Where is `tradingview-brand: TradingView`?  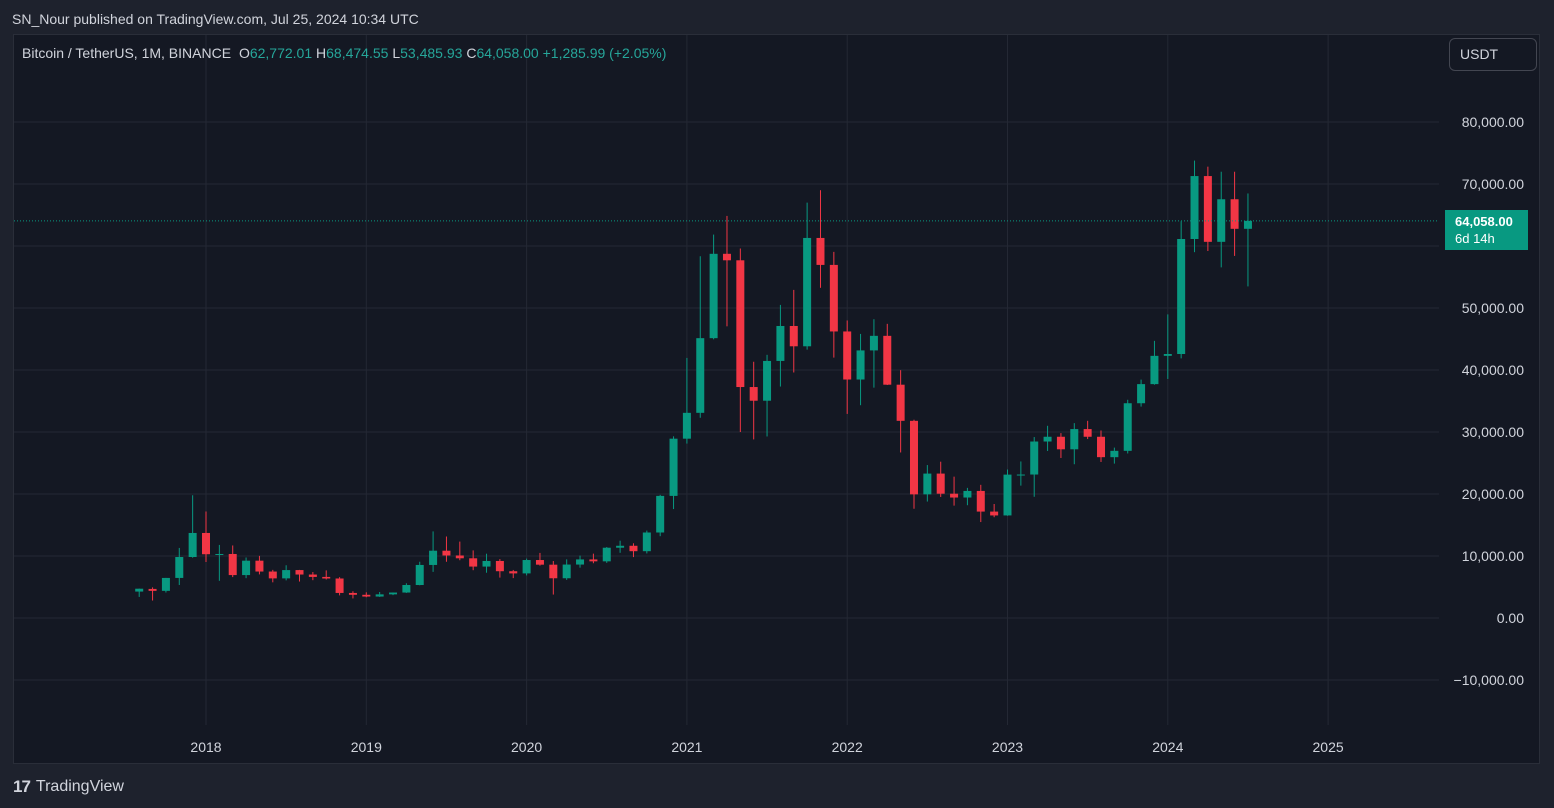
tradingview-brand: TradingView is located at coordinates (79, 786).